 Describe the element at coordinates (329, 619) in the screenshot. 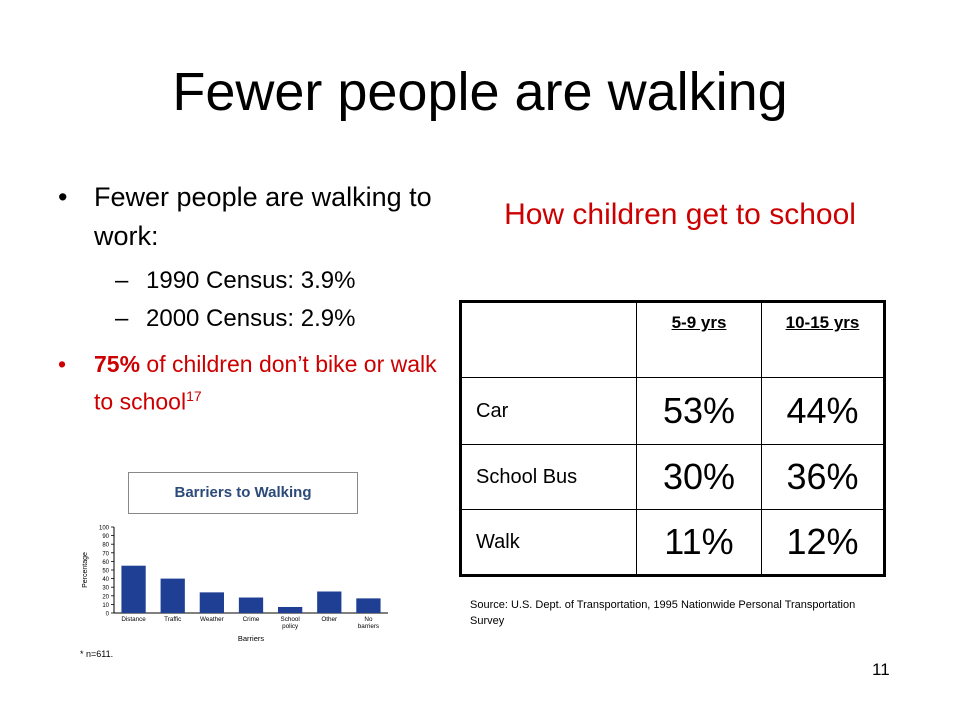

I see `x-tick-label: Other` at that location.